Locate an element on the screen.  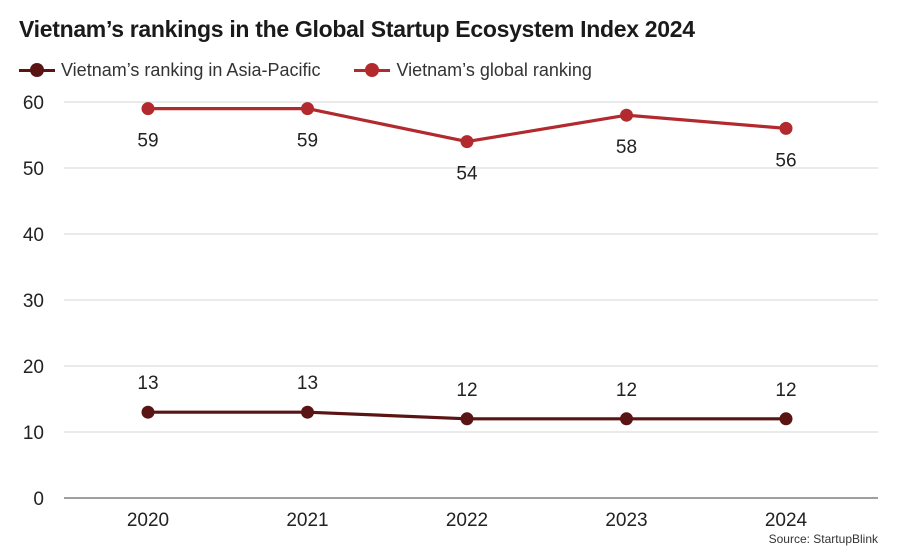
y-tick-label-50: 50 is located at coordinates (33, 169).